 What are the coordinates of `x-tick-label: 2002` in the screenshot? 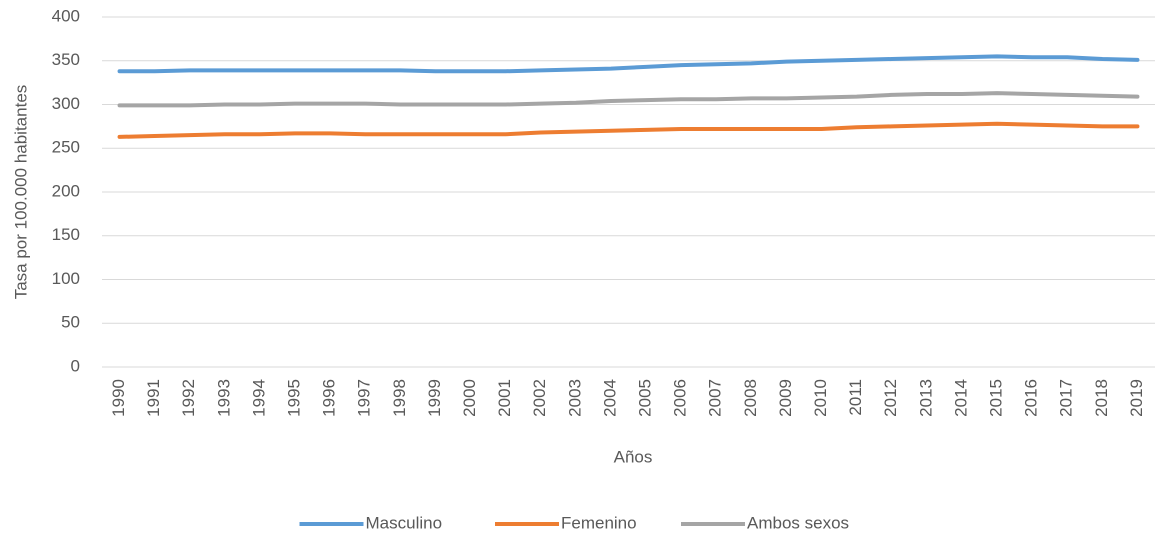 It's located at (539, 398).